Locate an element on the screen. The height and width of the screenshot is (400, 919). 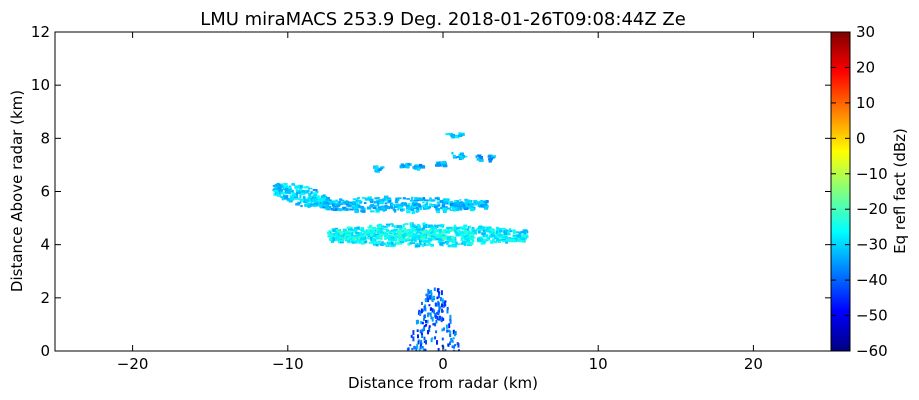
y-tick-label: 10 is located at coordinates (40, 85).